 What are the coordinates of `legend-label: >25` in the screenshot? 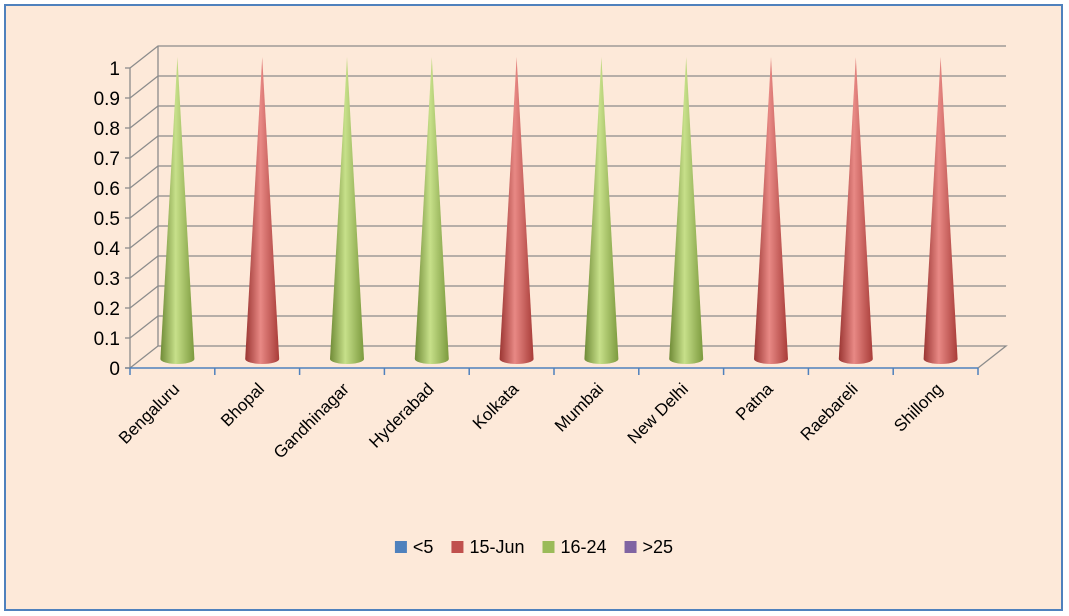 It's located at (658, 547).